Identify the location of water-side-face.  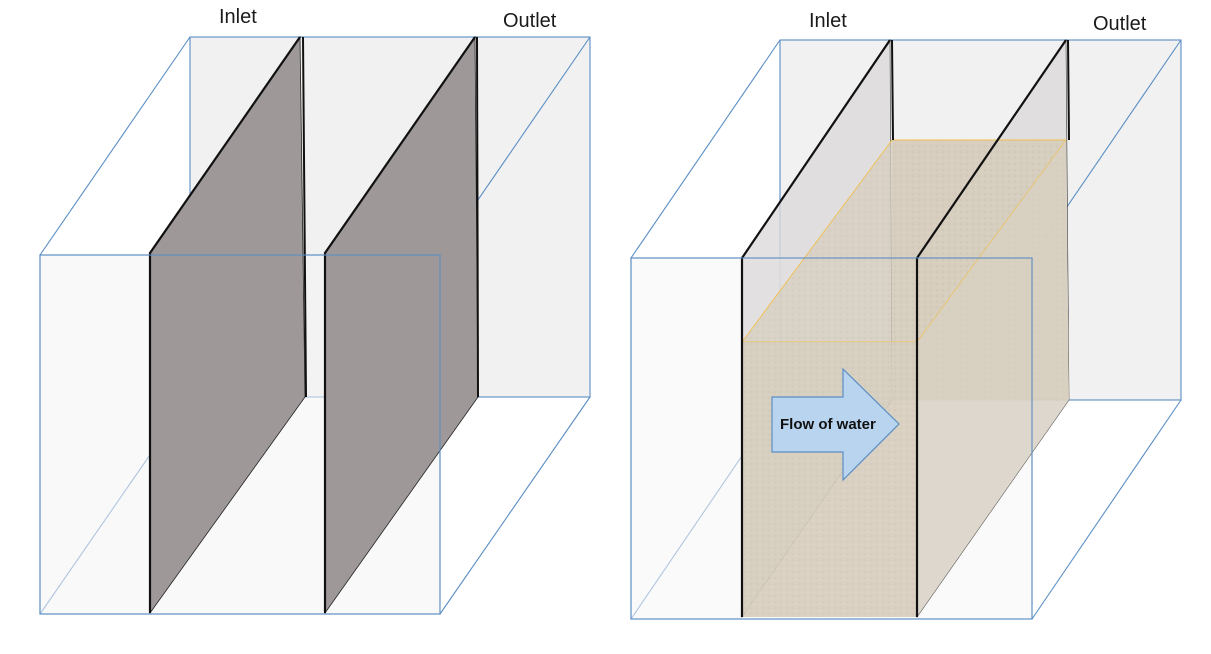
(993, 378).